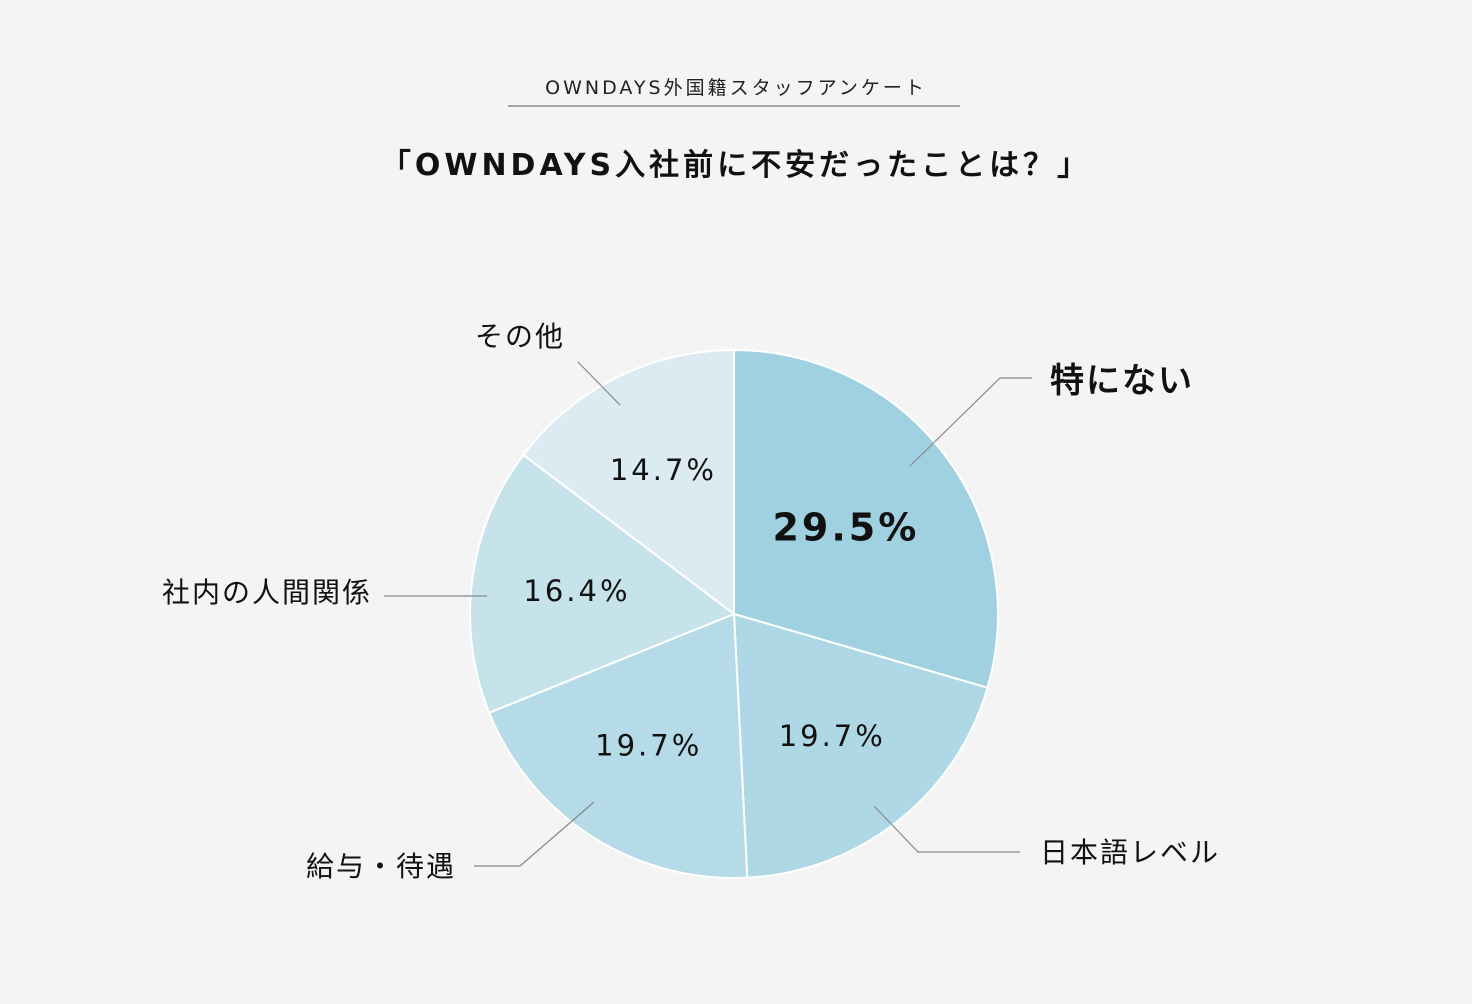  What do you see at coordinates (520, 336) in the screenshot?
I see `slice-category-label: その他` at bounding box center [520, 336].